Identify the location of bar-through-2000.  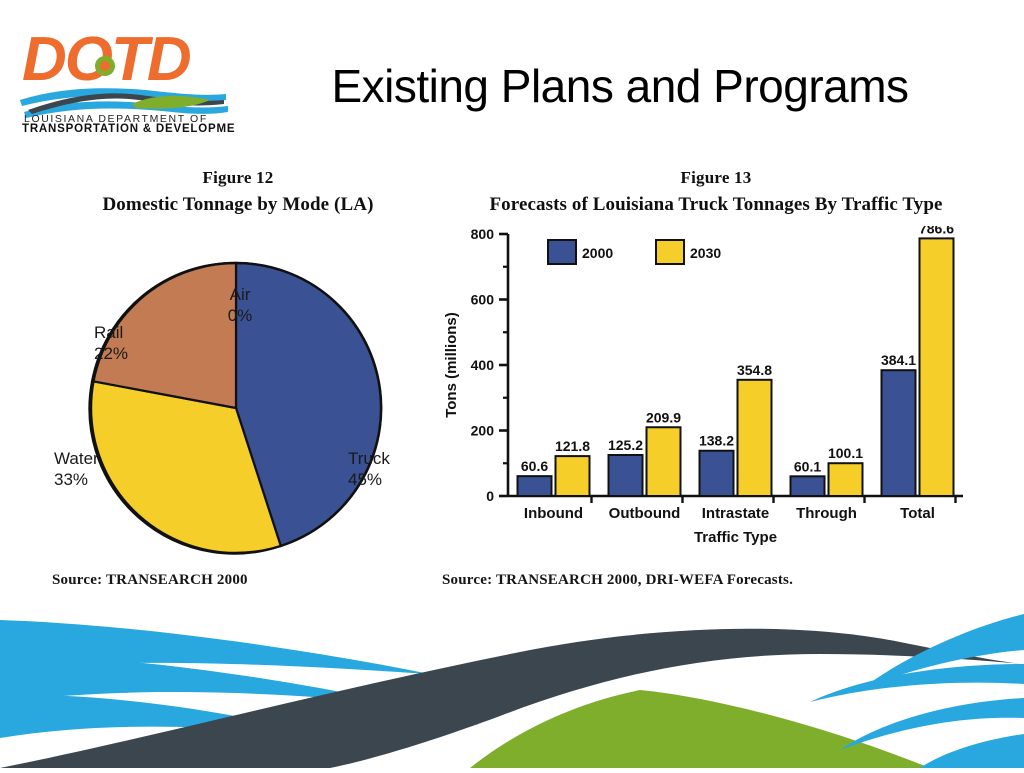
(807, 486).